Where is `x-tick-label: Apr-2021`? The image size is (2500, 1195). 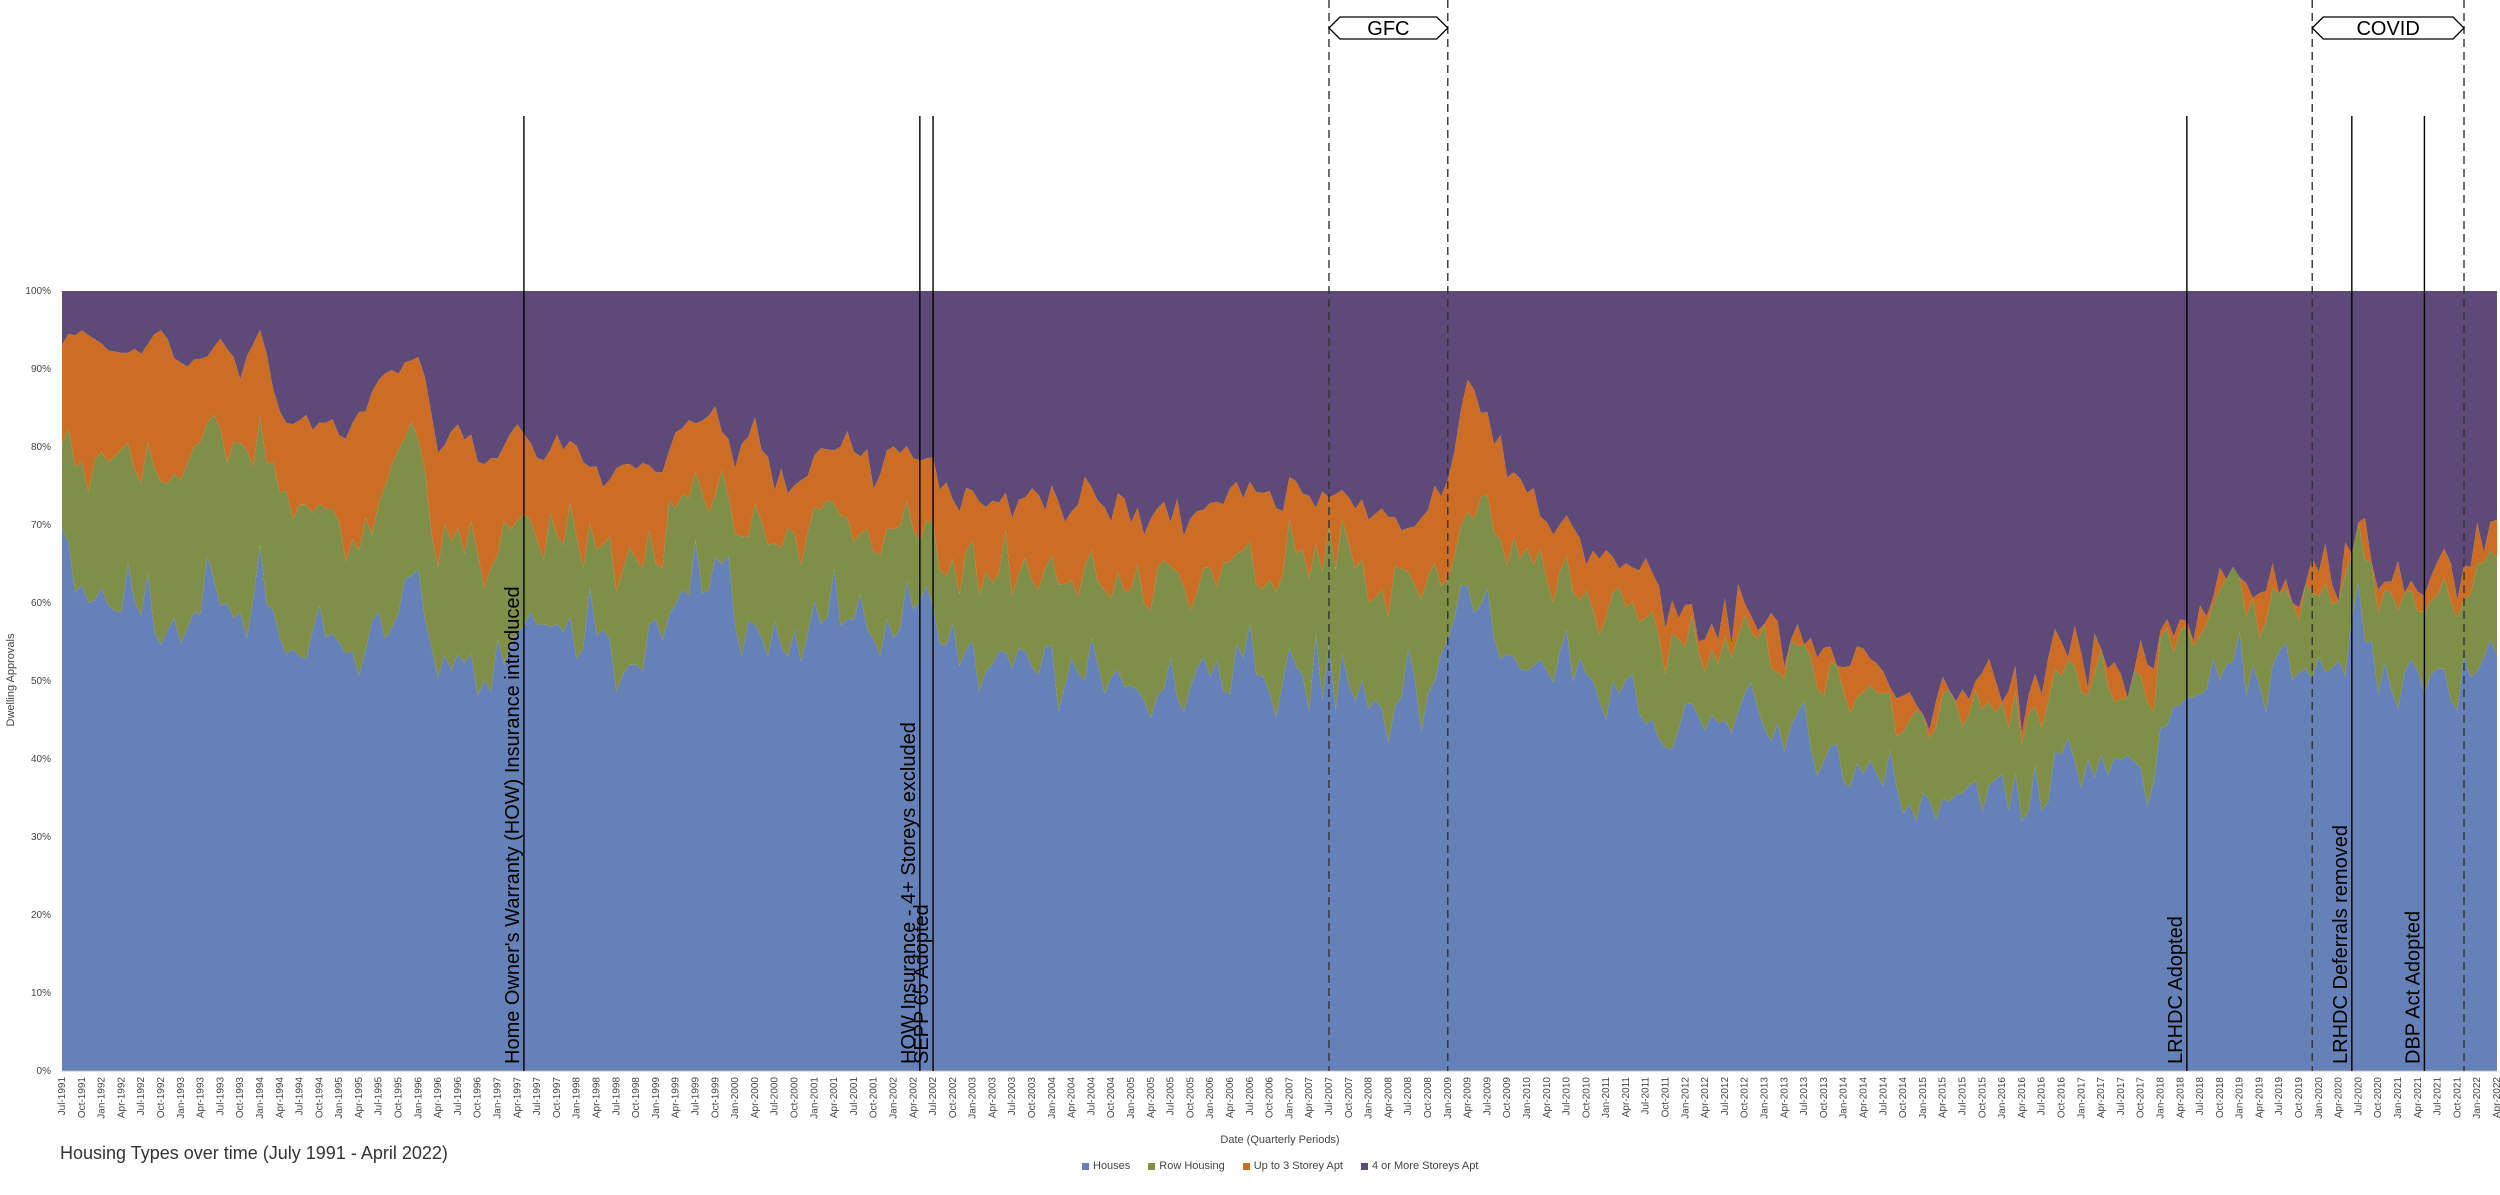 x-tick-label: Apr-2021 is located at coordinates (2418, 1098).